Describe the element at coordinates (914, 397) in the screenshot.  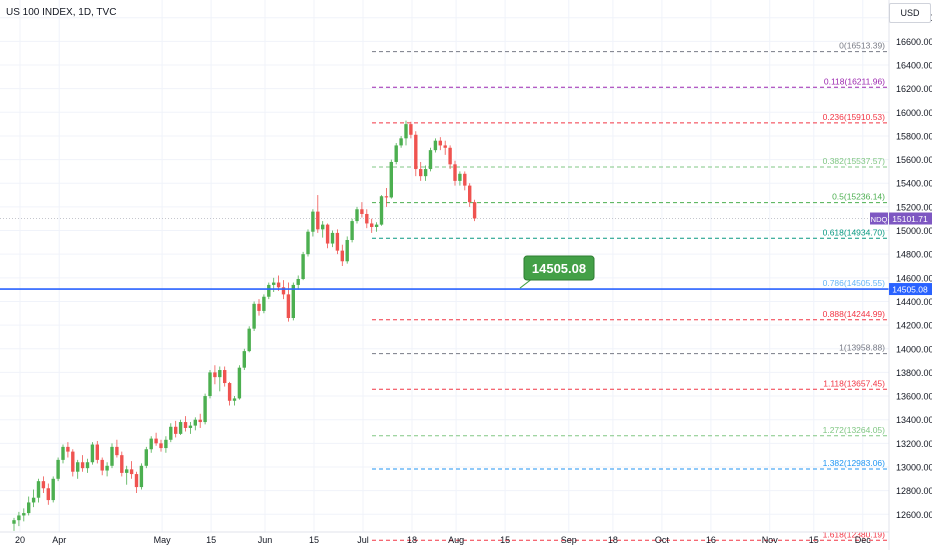
I see `price-tick-label: 13600.00` at that location.